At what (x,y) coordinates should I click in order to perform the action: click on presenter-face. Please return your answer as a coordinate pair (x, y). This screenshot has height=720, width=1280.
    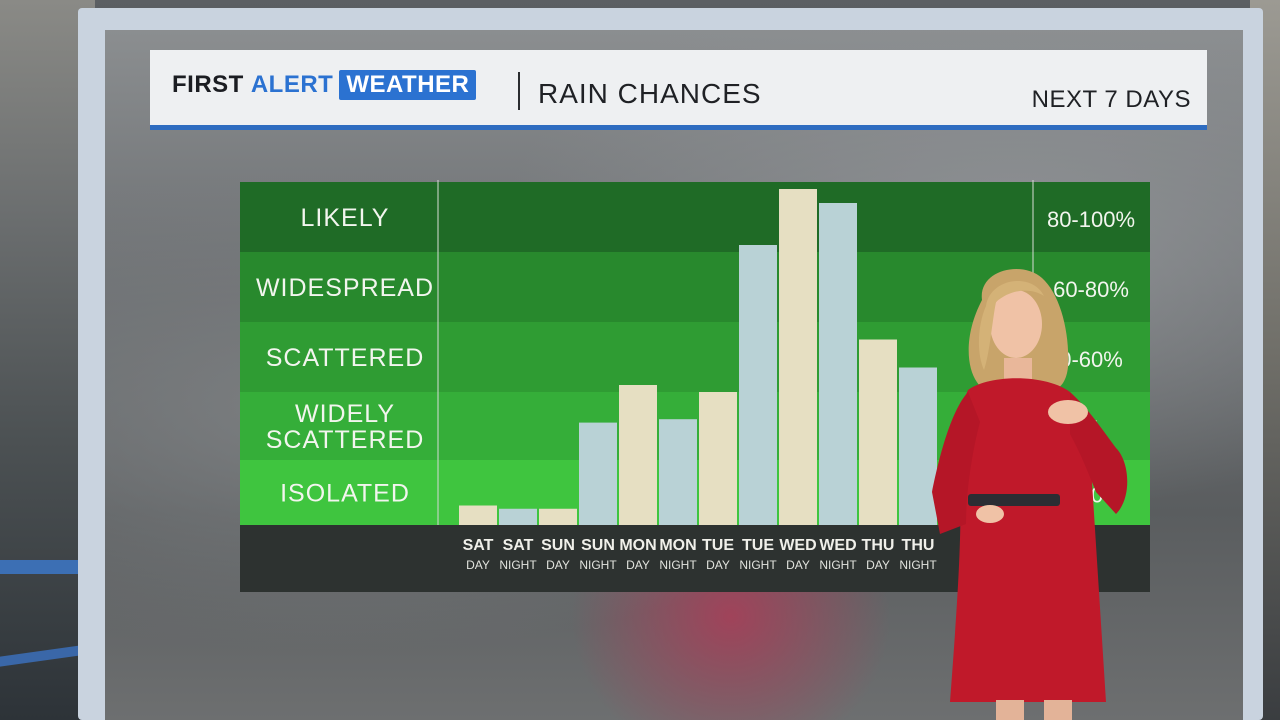
    Looking at the image, I should click on (1016, 324).